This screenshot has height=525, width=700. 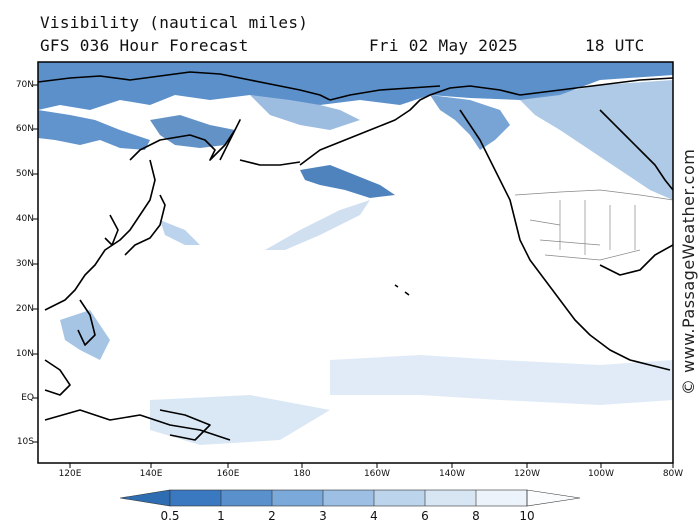 What do you see at coordinates (470, 122) in the screenshot?
I see `low-vis-alaska` at bounding box center [470, 122].